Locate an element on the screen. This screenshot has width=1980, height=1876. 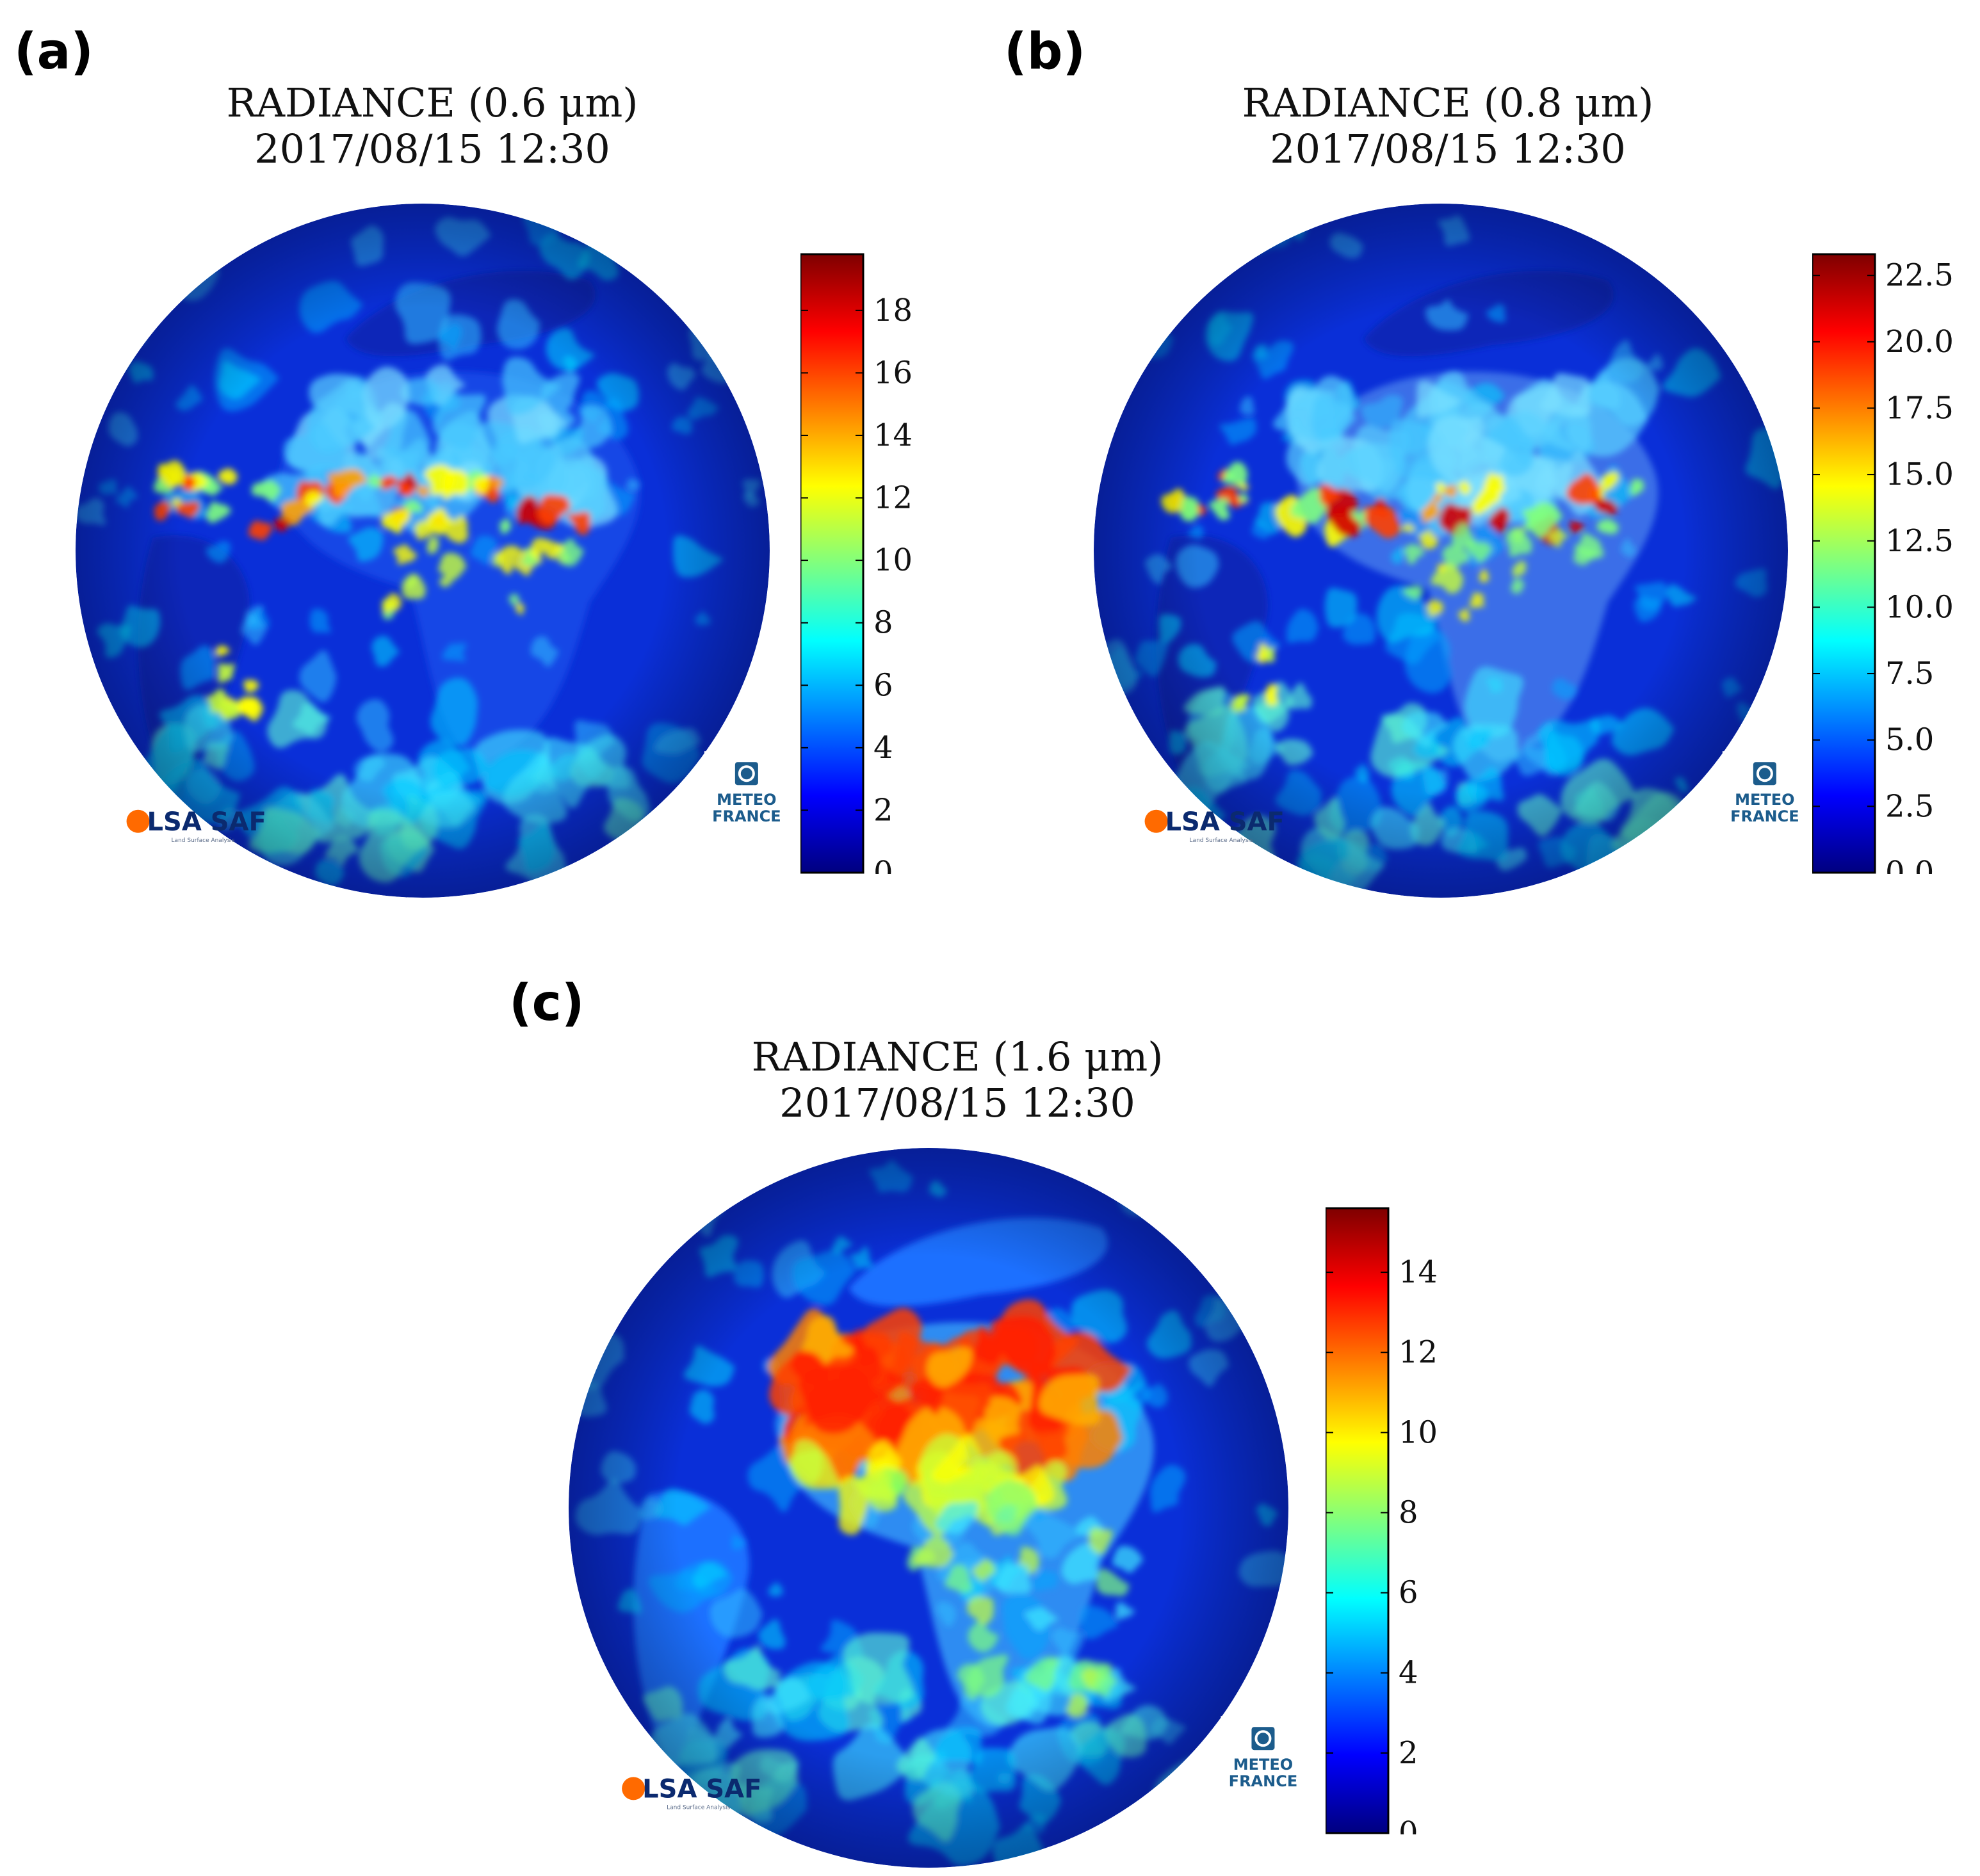
title-line-1: RADIANCE (0.8 μm) is located at coordinates (1448, 102).